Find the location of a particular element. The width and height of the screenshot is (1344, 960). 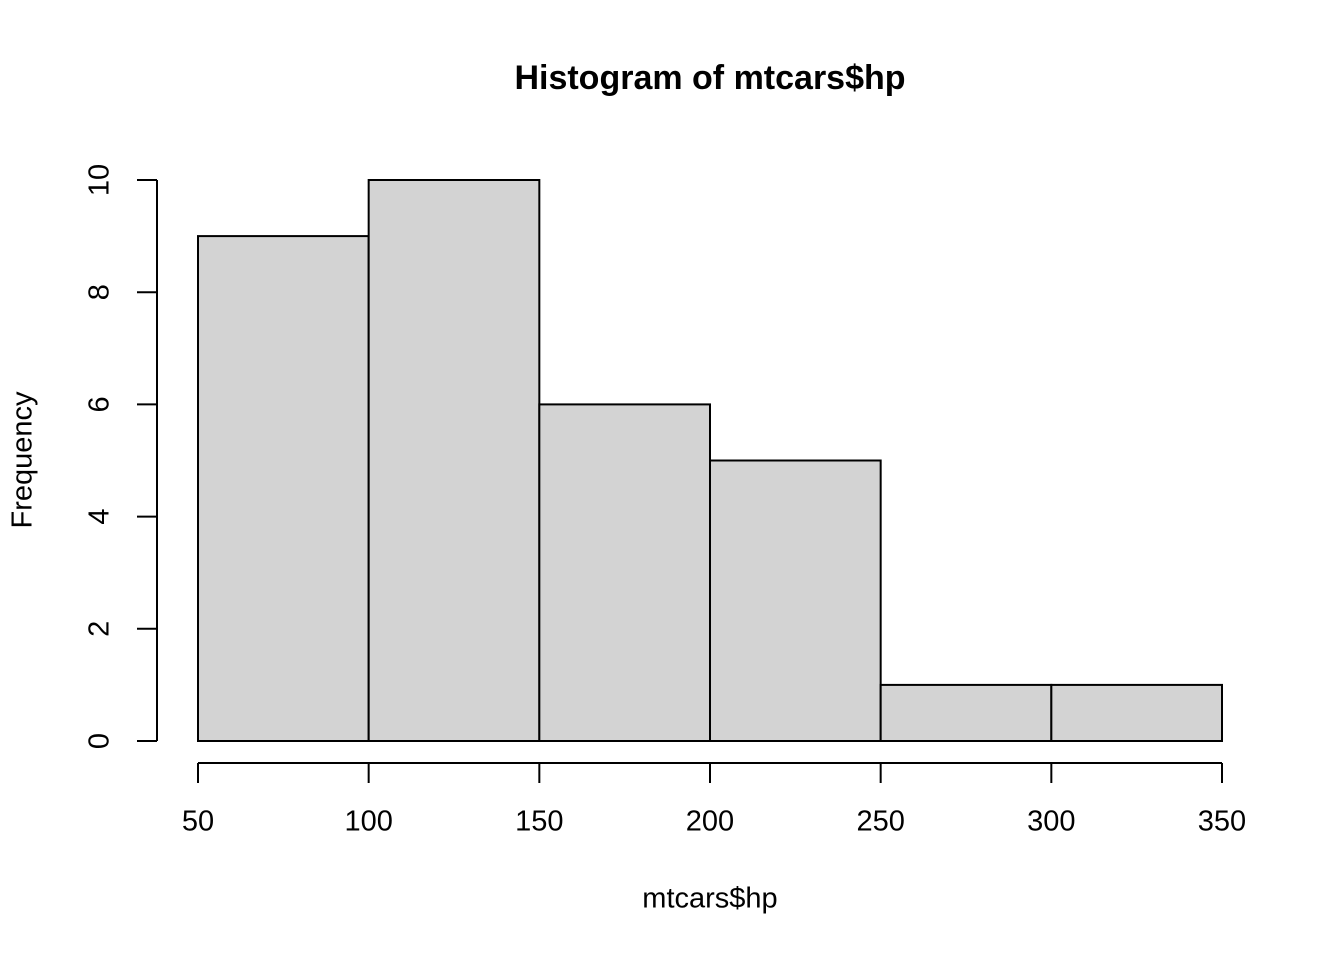

y-tick-label: 2 is located at coordinates (100, 629).